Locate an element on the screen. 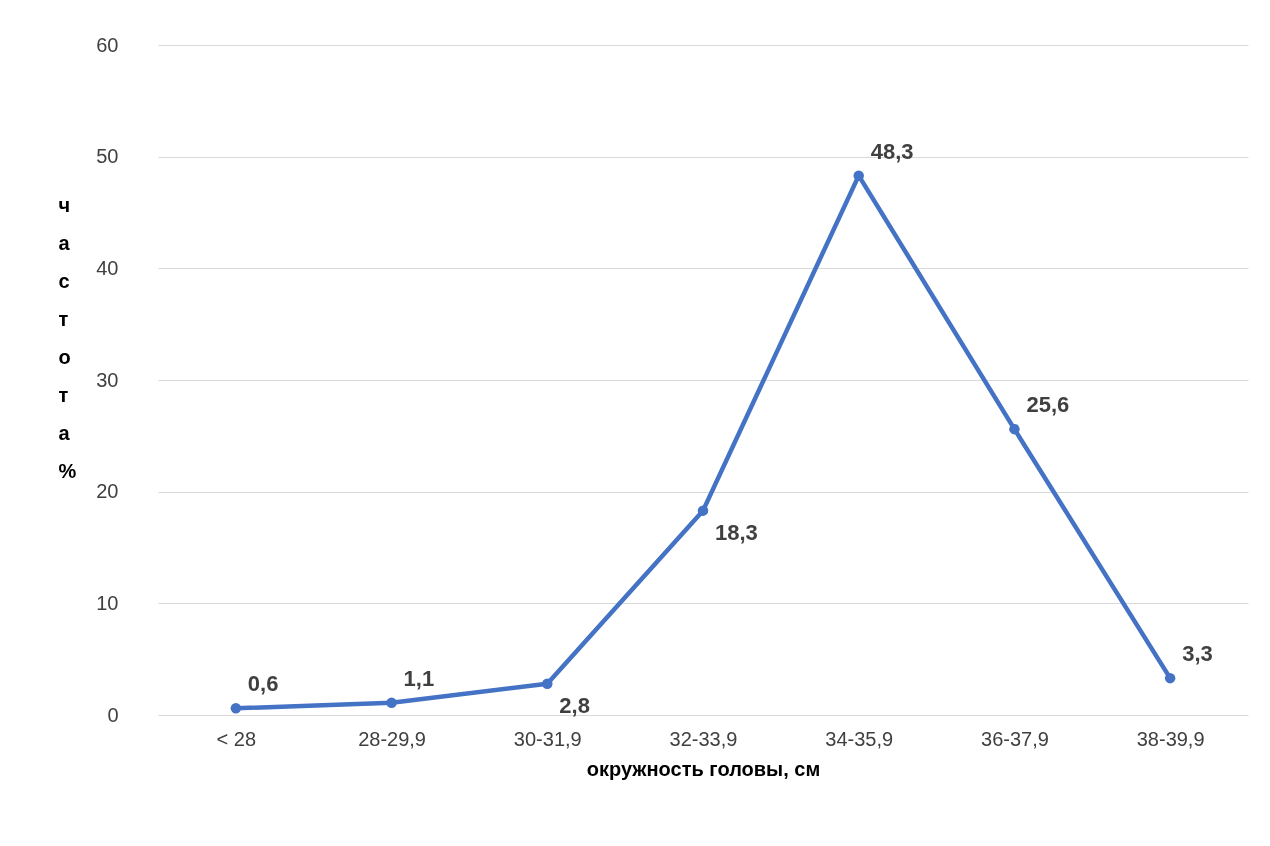  y-tick-label: 10 is located at coordinates (107, 602).